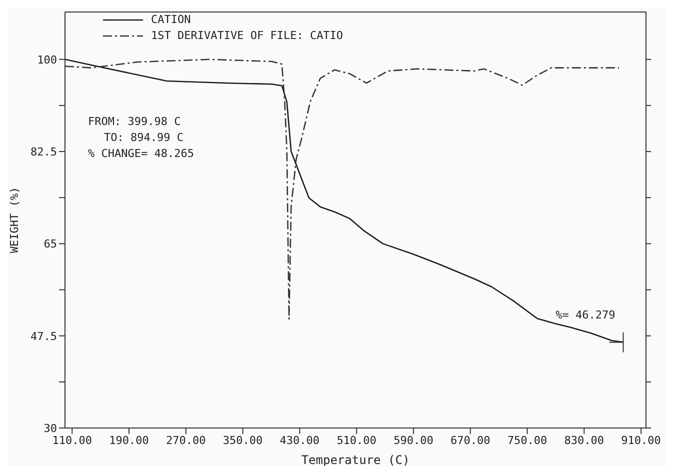  Describe the element at coordinates (129, 440) in the screenshot. I see `x-tick-label: 190.00` at that location.